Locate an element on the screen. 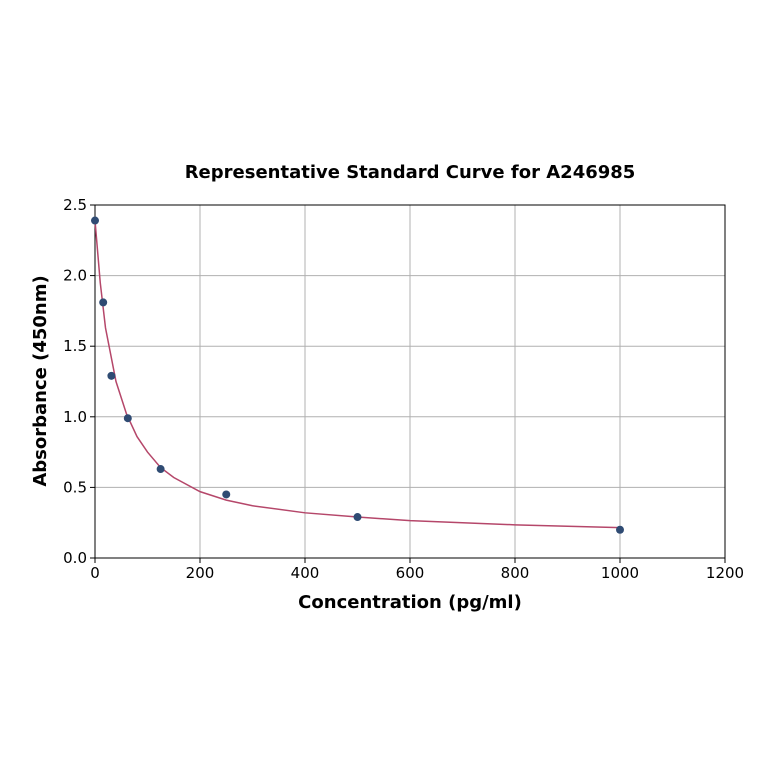 The width and height of the screenshot is (764, 764). x-axis-label: Concentration (pg/ml) is located at coordinates (410, 602).